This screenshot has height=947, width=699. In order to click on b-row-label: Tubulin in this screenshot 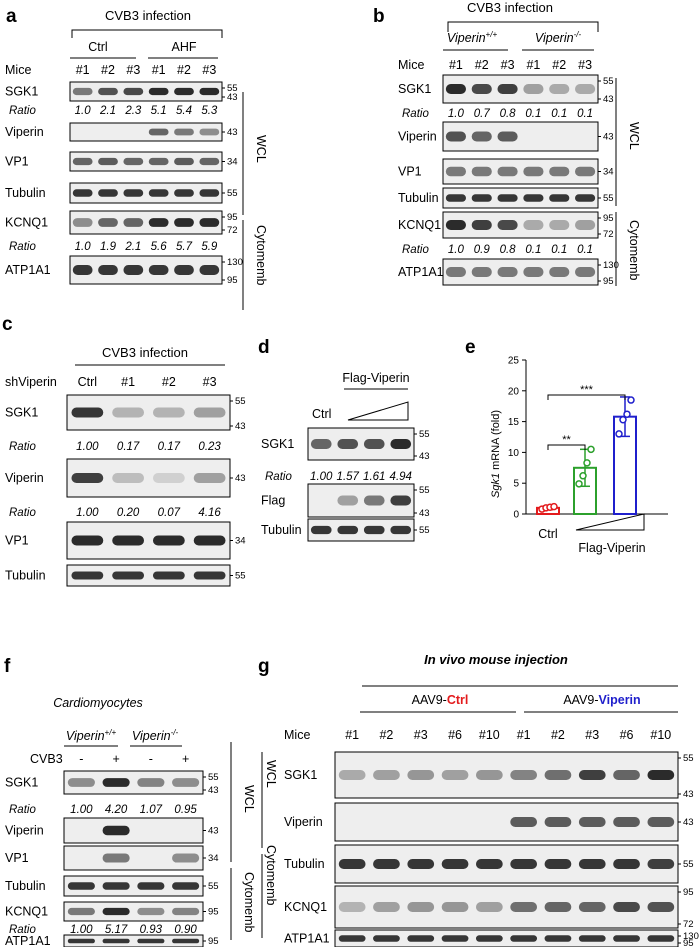, I will do `click(418, 198)`.